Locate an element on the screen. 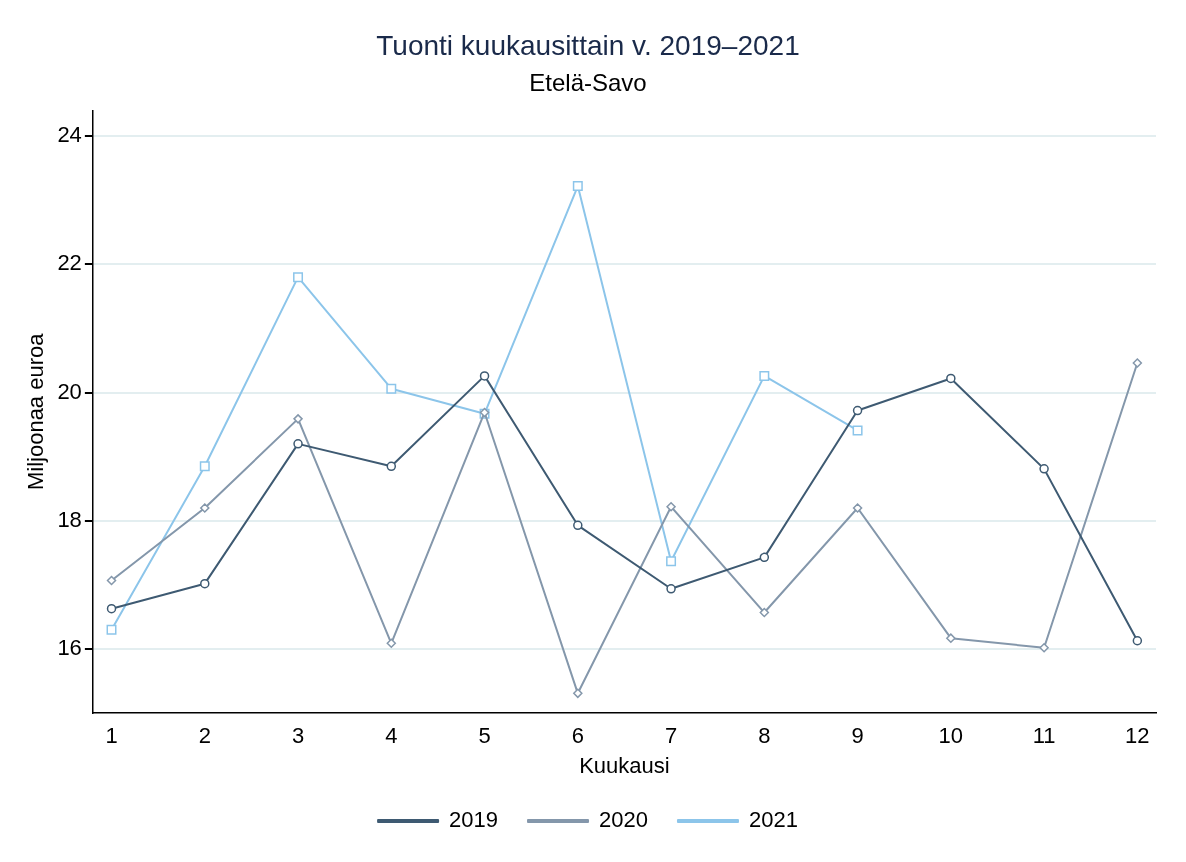  x-tick-label: 5 is located at coordinates (484, 736).